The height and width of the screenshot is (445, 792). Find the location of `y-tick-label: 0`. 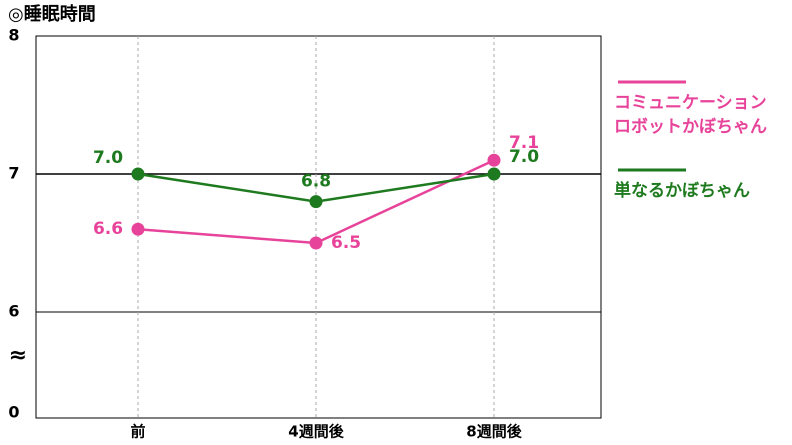

y-tick-label: 0 is located at coordinates (13, 412).